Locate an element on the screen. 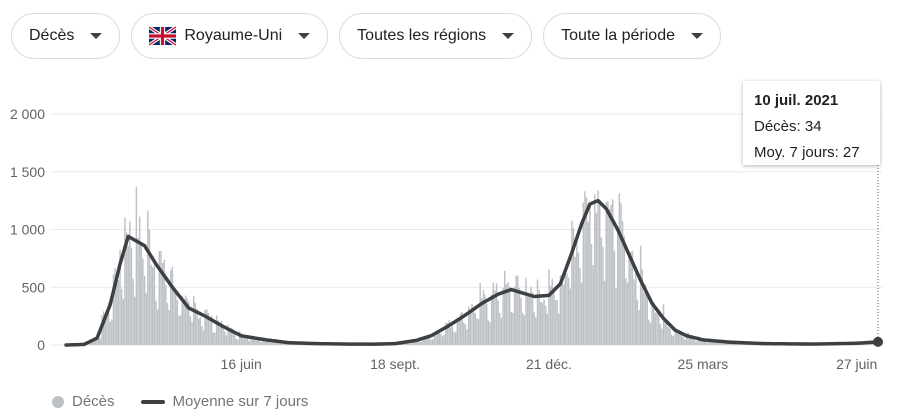 The image size is (914, 419). filter-metric-label: Décès is located at coordinates (52, 35).